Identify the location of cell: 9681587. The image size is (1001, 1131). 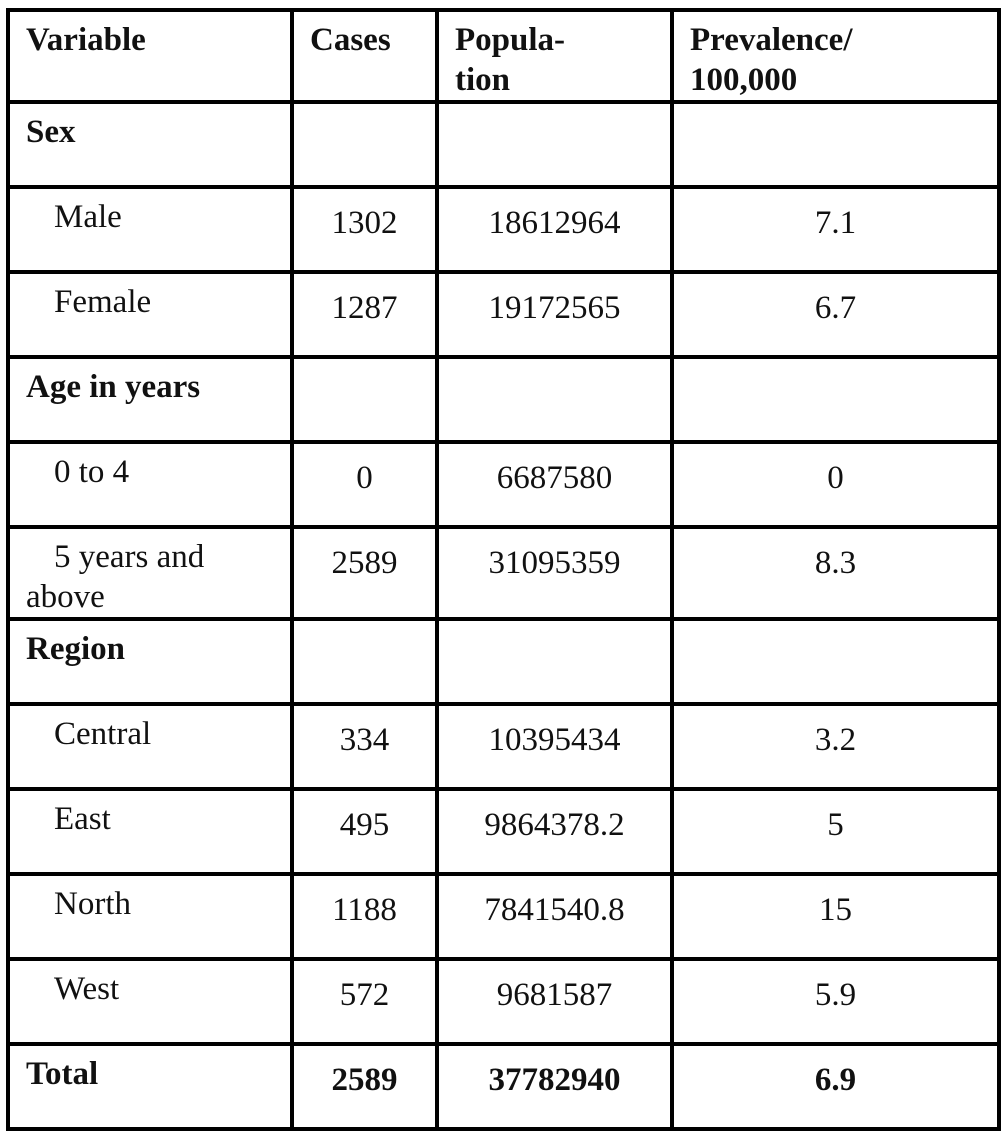
(554, 1001).